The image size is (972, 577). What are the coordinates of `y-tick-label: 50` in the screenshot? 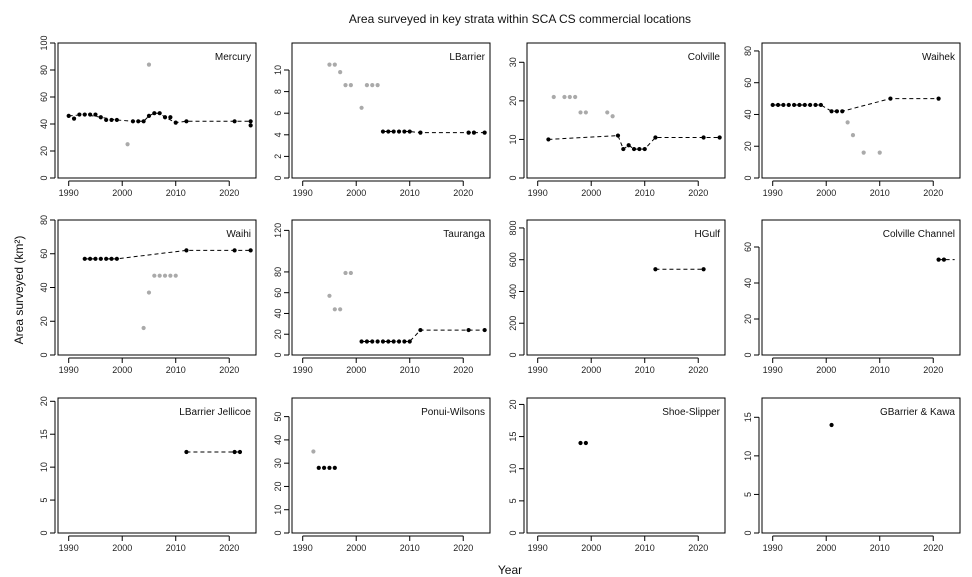 It's located at (278, 417).